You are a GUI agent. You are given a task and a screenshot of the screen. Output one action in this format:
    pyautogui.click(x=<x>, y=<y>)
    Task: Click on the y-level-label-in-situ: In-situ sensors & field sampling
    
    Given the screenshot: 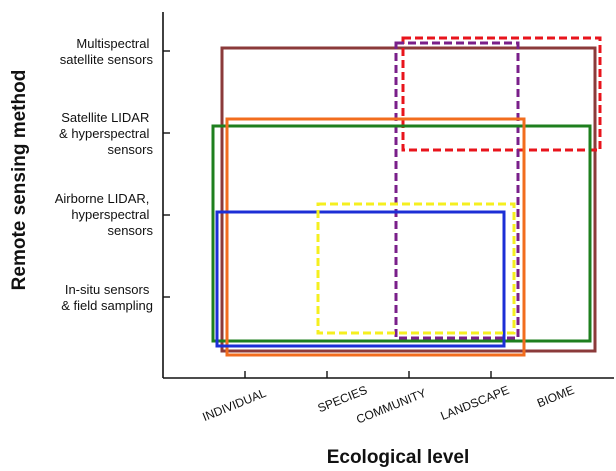 What is the action you would take?
    pyautogui.click(x=107, y=297)
    